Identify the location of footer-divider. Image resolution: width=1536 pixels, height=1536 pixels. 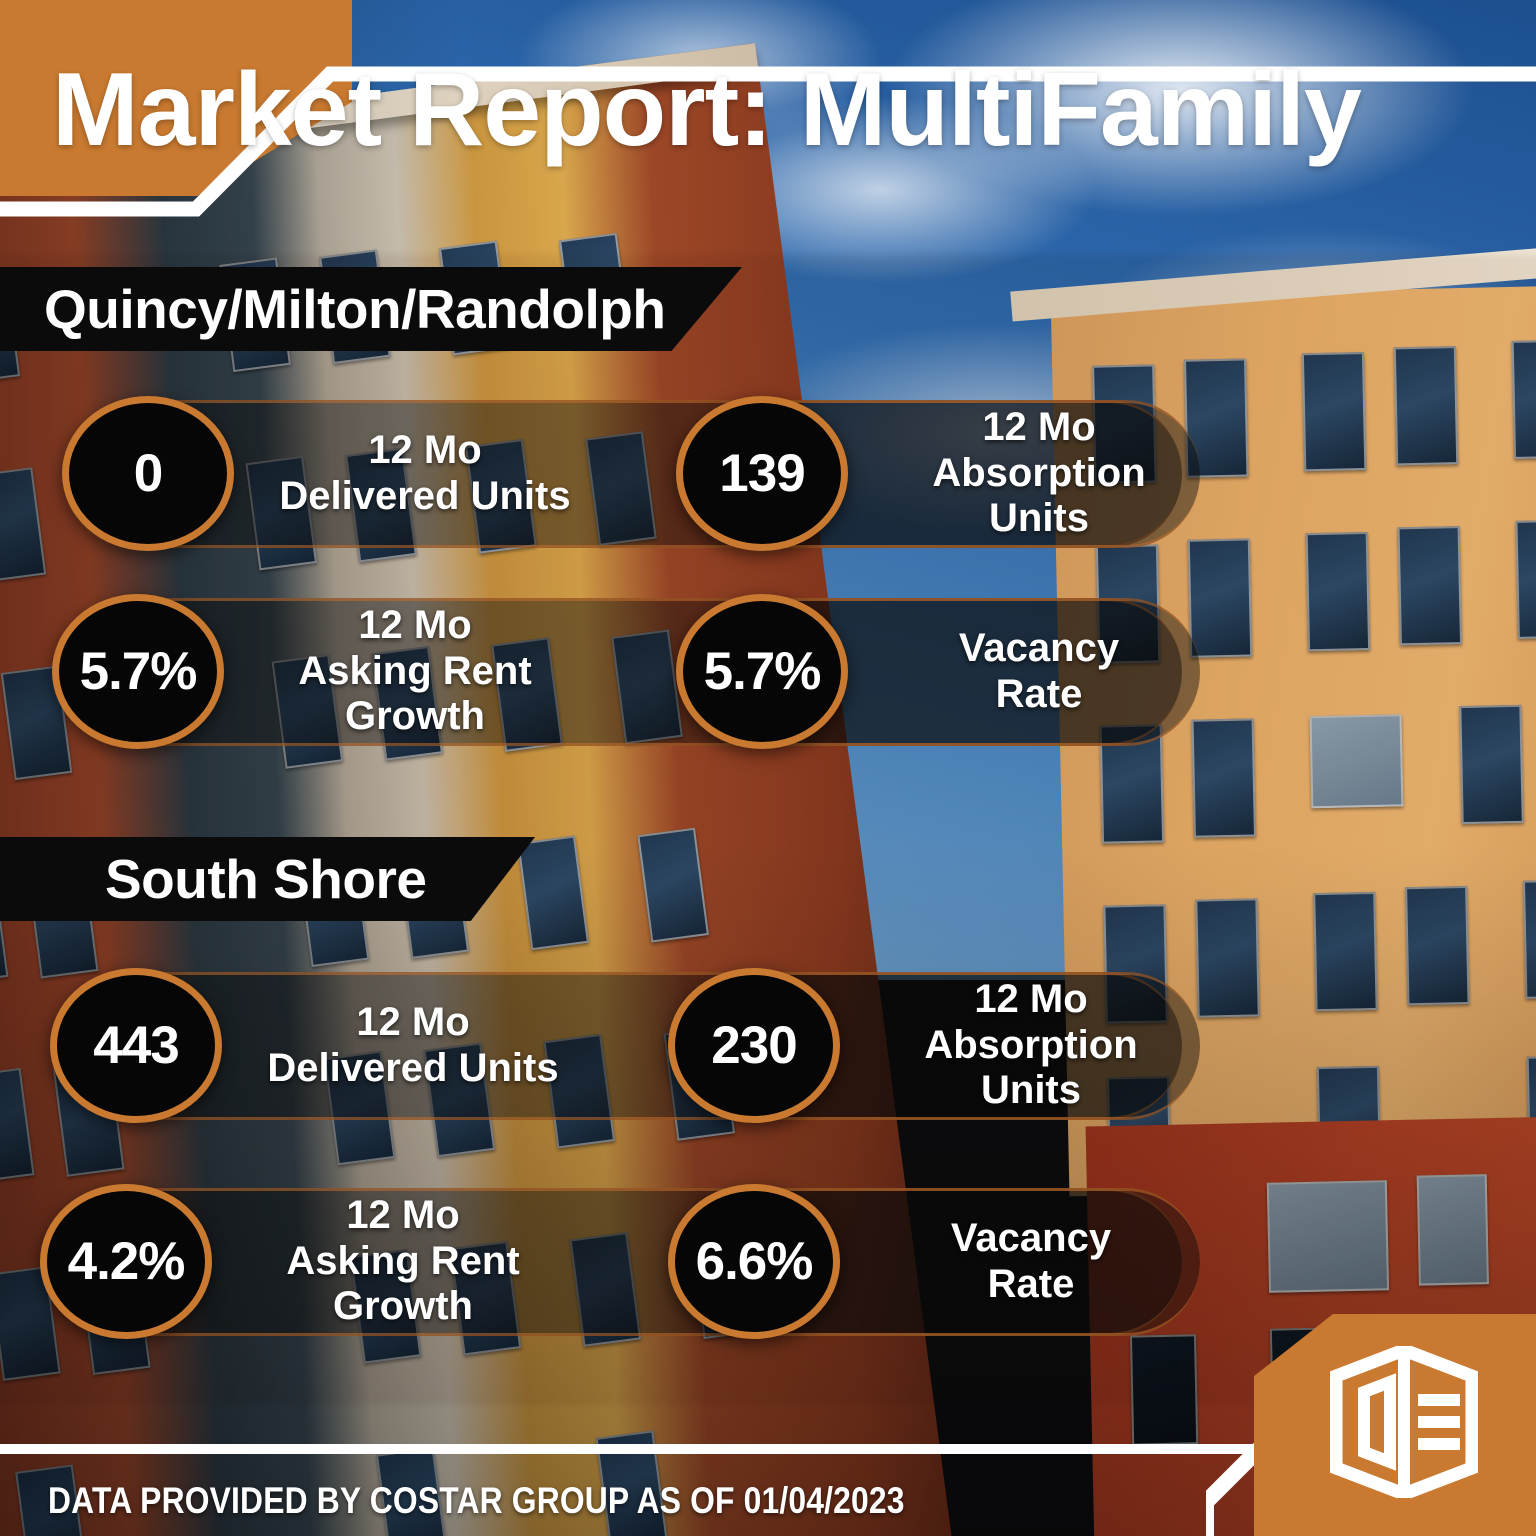
(645, 1449).